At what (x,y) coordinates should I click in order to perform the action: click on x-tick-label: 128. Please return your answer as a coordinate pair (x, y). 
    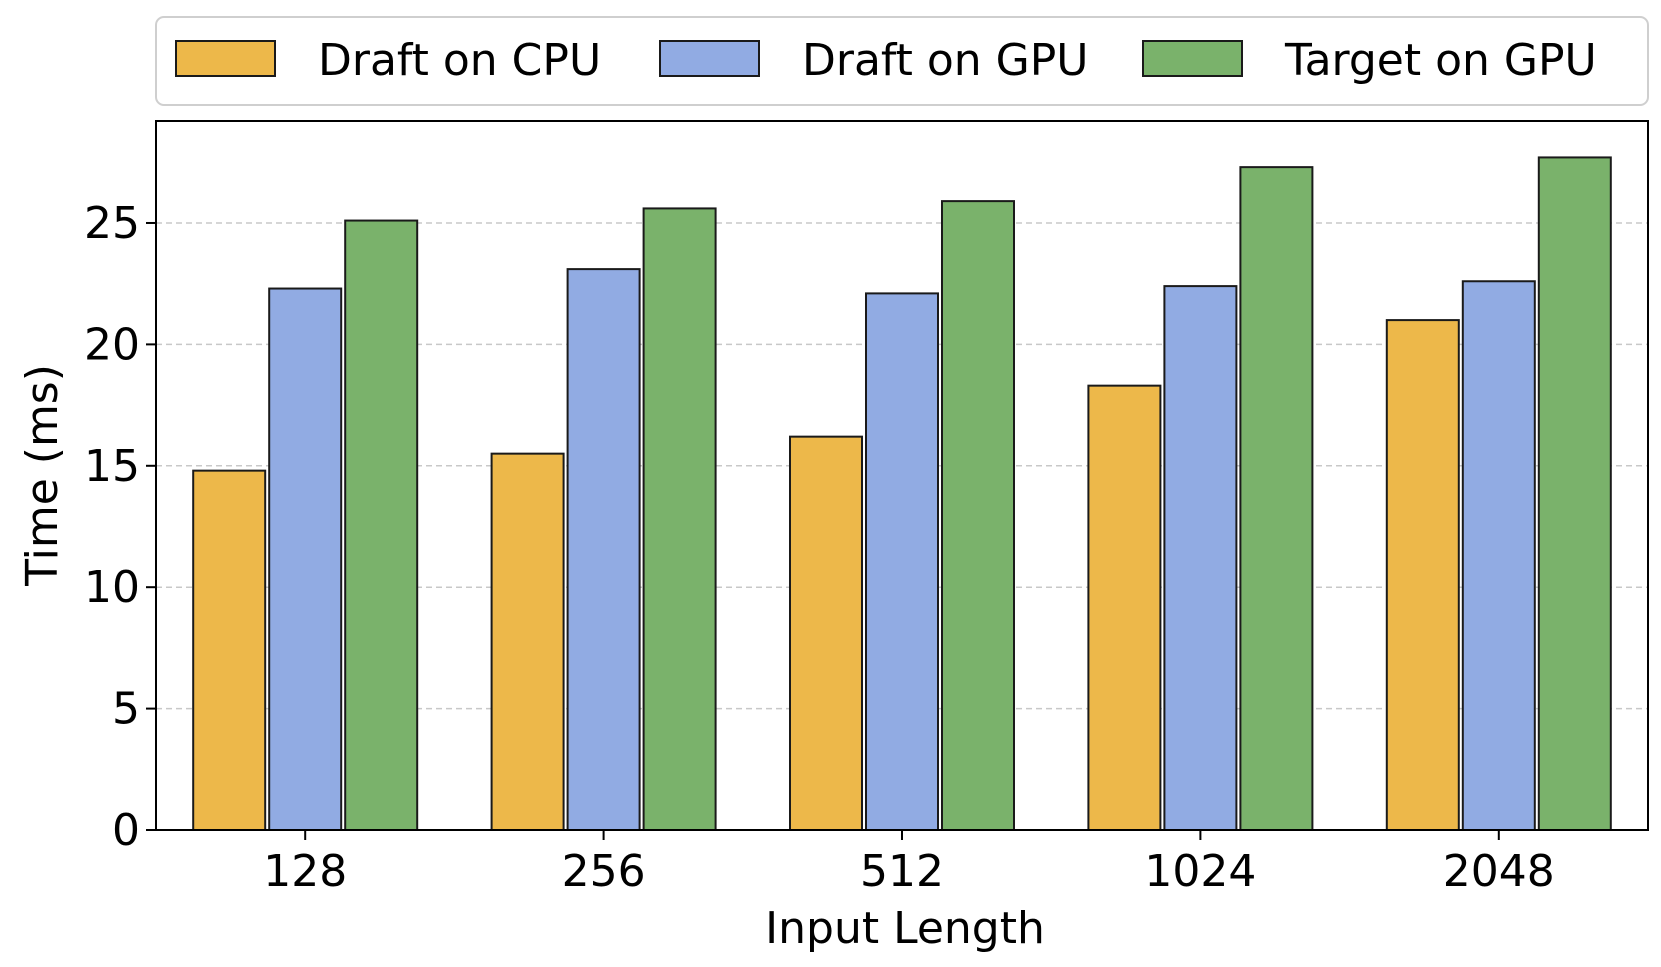
    Looking at the image, I should click on (305, 871).